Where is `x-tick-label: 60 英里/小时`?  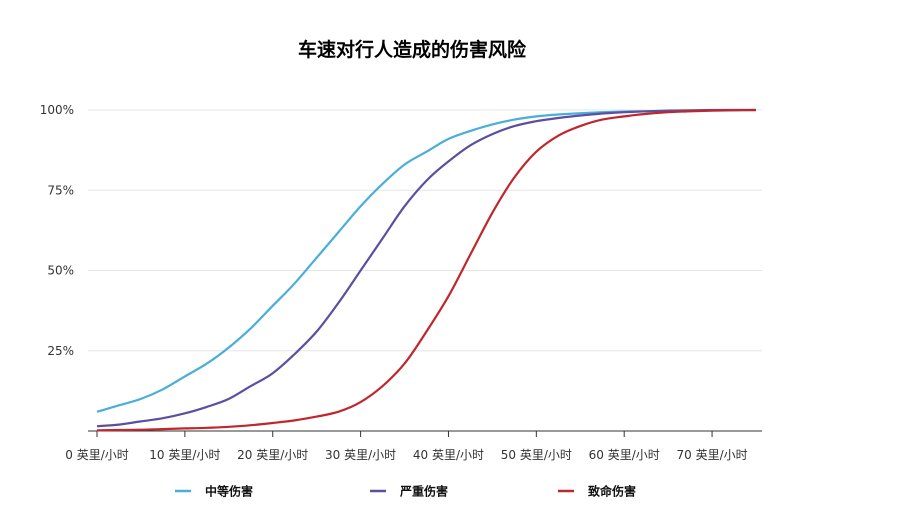 x-tick-label: 60 英里/小时 is located at coordinates (624, 455).